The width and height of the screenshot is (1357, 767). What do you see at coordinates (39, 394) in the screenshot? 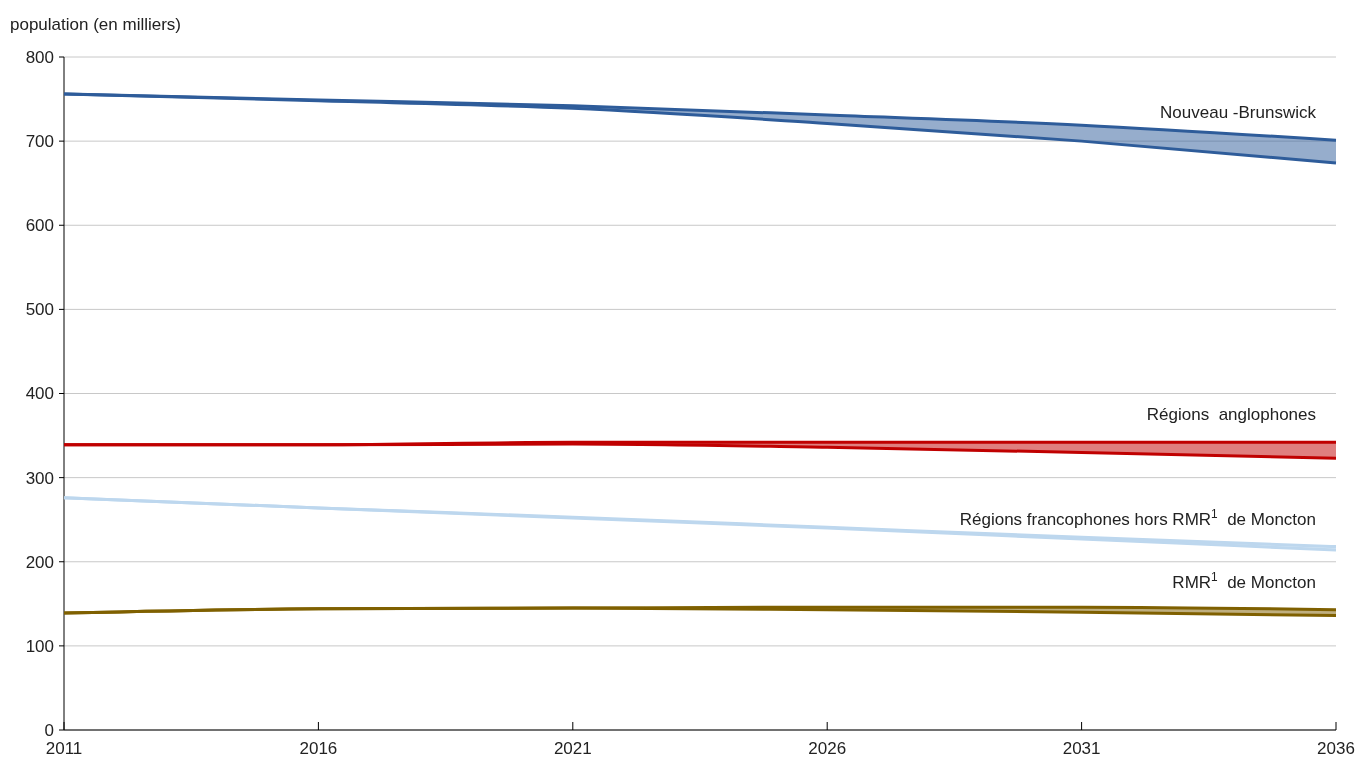
I see `y-tick-label: 400` at bounding box center [39, 394].